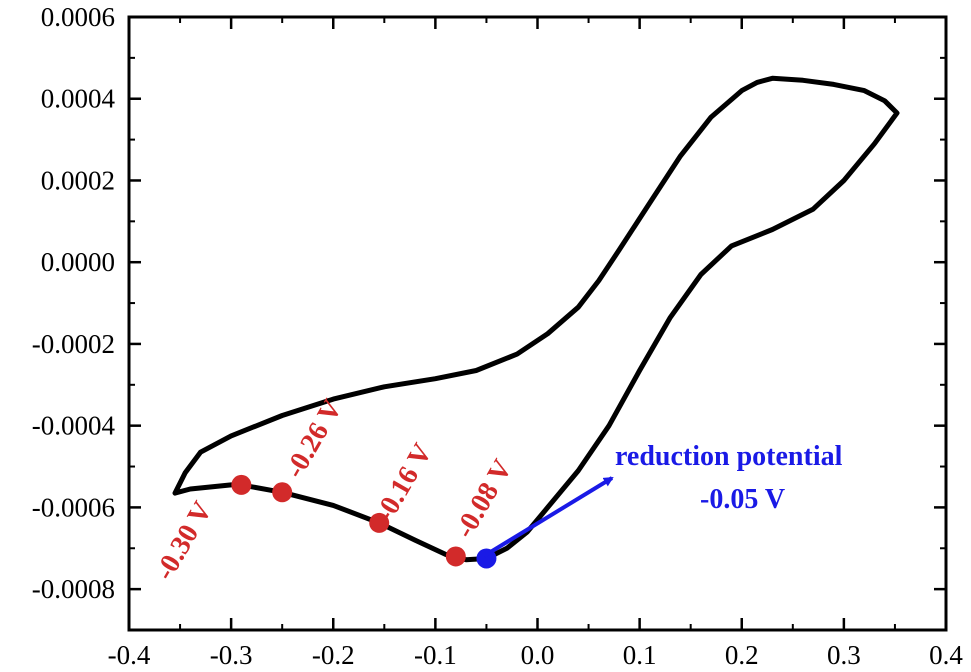 The width and height of the screenshot is (971, 672). I want to click on y-tick-label: -0.0006, so click(73, 507).